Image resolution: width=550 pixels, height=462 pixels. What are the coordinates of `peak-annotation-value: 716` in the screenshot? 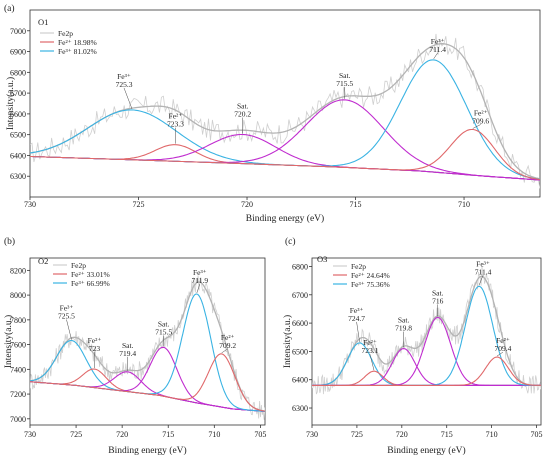 It's located at (438, 300).